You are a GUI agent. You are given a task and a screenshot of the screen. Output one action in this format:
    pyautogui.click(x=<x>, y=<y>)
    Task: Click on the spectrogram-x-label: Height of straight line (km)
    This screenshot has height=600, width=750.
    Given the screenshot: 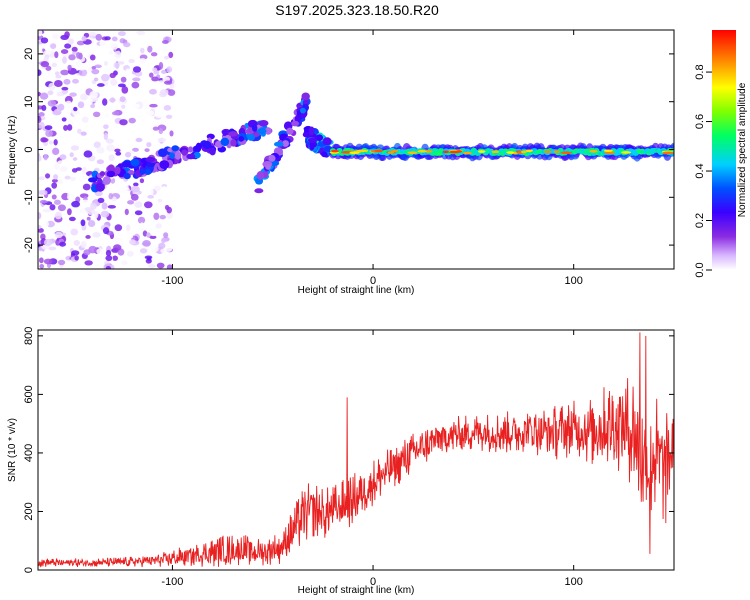 What is the action you would take?
    pyautogui.click(x=356, y=290)
    